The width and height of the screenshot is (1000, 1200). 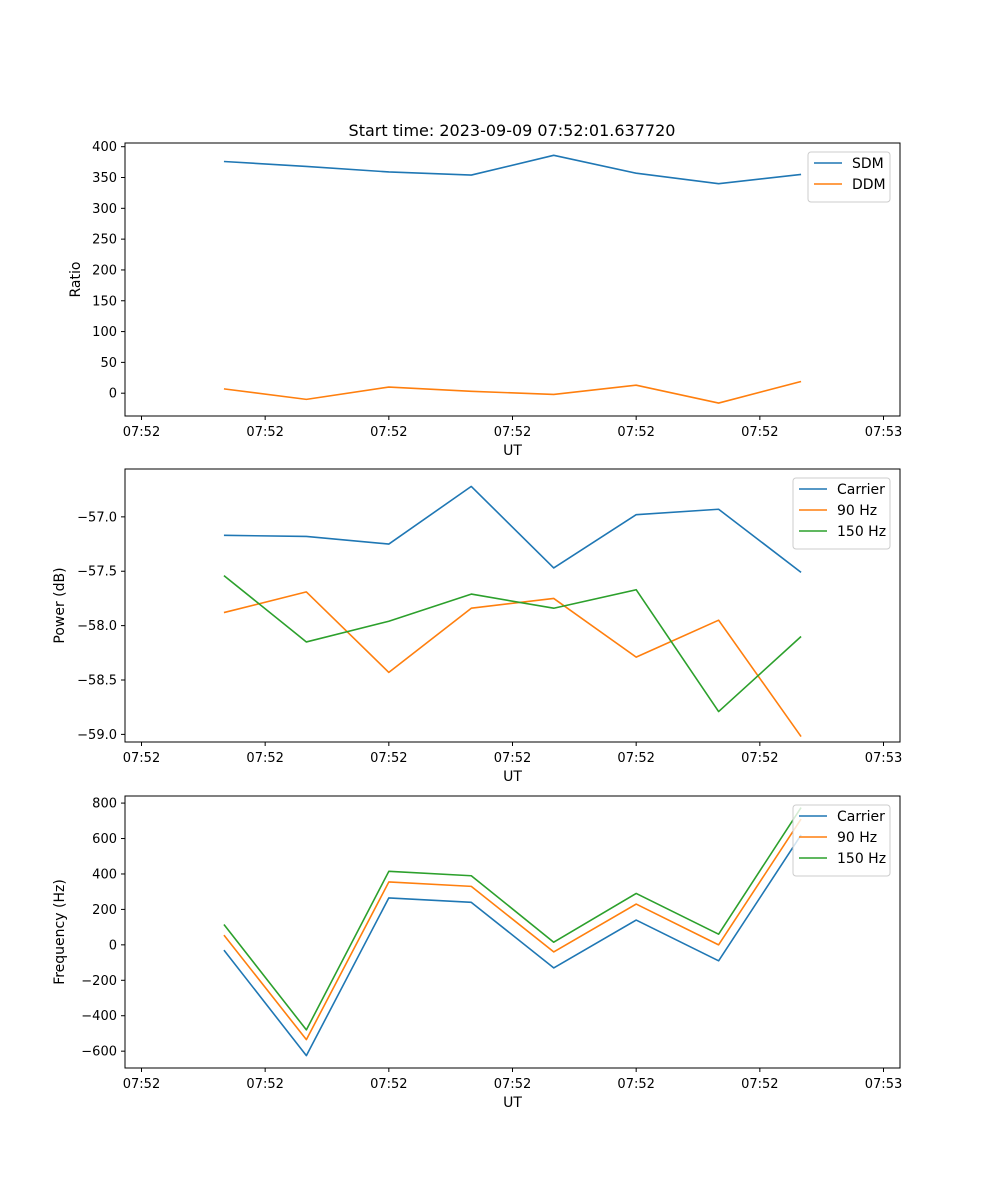 What do you see at coordinates (104, 332) in the screenshot?
I see `y-tick-label: 100` at bounding box center [104, 332].